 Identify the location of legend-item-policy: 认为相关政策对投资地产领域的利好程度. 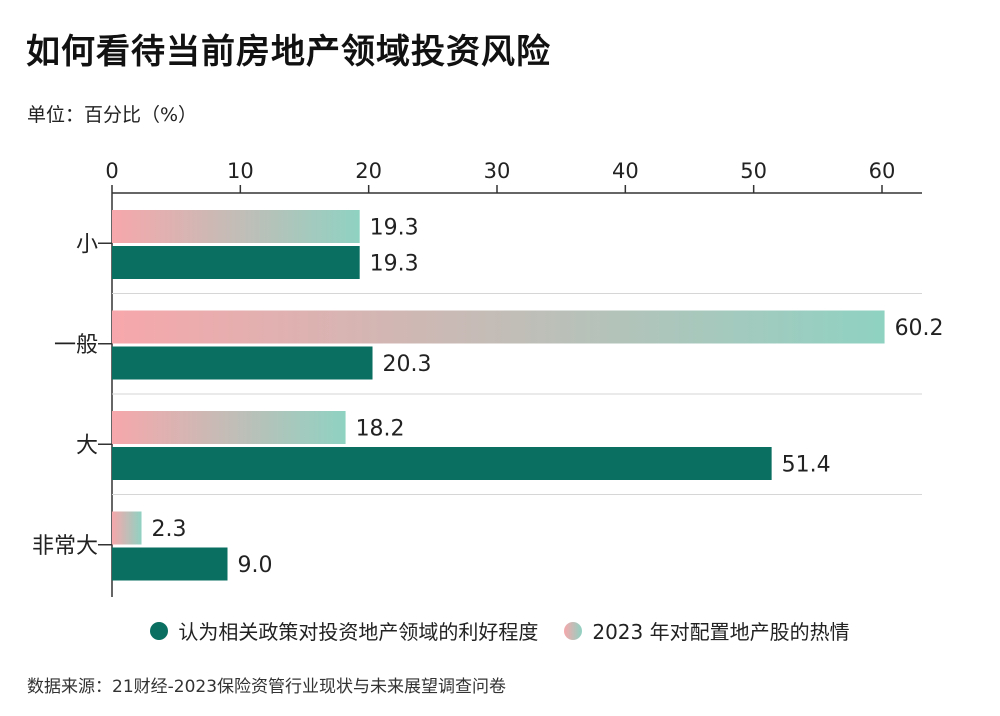
(344, 630).